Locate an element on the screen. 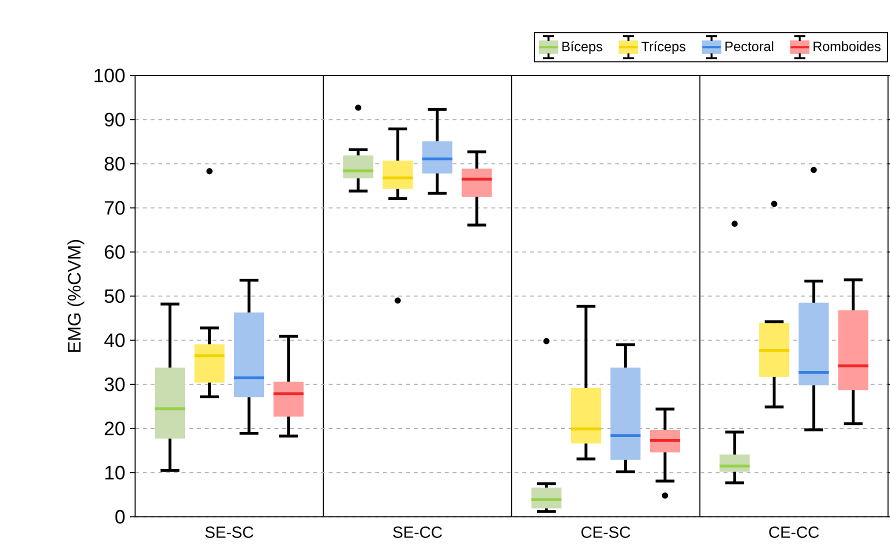  y-axis-title: EMG (%CVM) is located at coordinates (75, 296).